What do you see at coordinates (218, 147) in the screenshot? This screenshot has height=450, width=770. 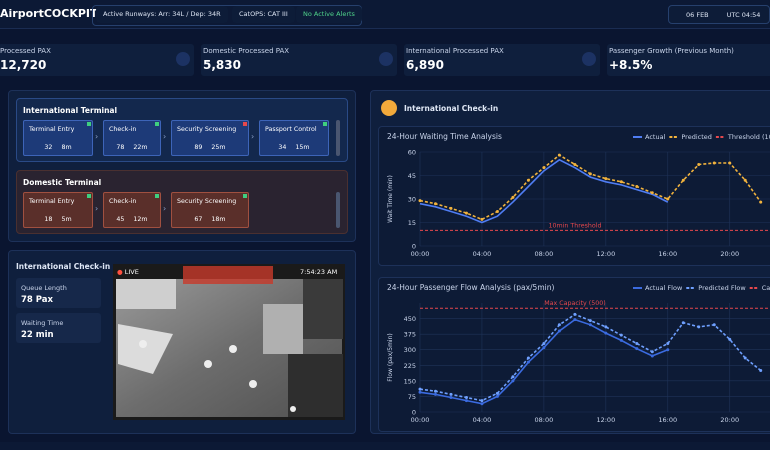 I see `node-wait: 25m` at bounding box center [218, 147].